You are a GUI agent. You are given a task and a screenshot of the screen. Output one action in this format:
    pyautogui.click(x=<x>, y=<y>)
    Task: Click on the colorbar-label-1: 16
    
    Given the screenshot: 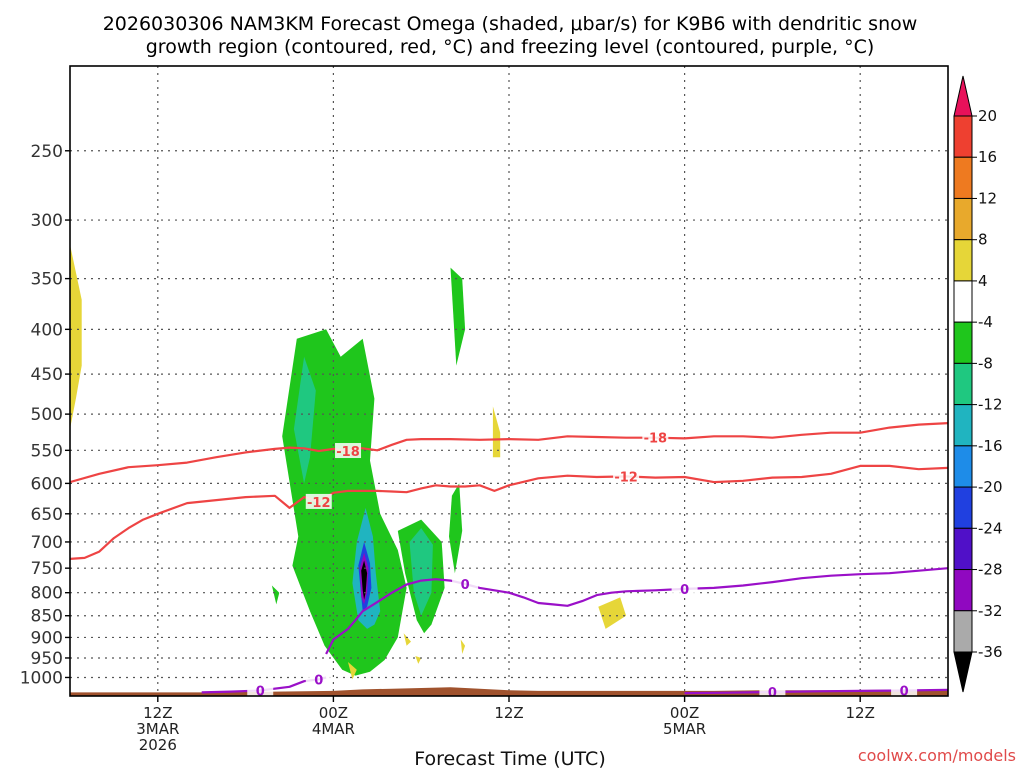 What is the action you would take?
    pyautogui.click(x=987, y=157)
    